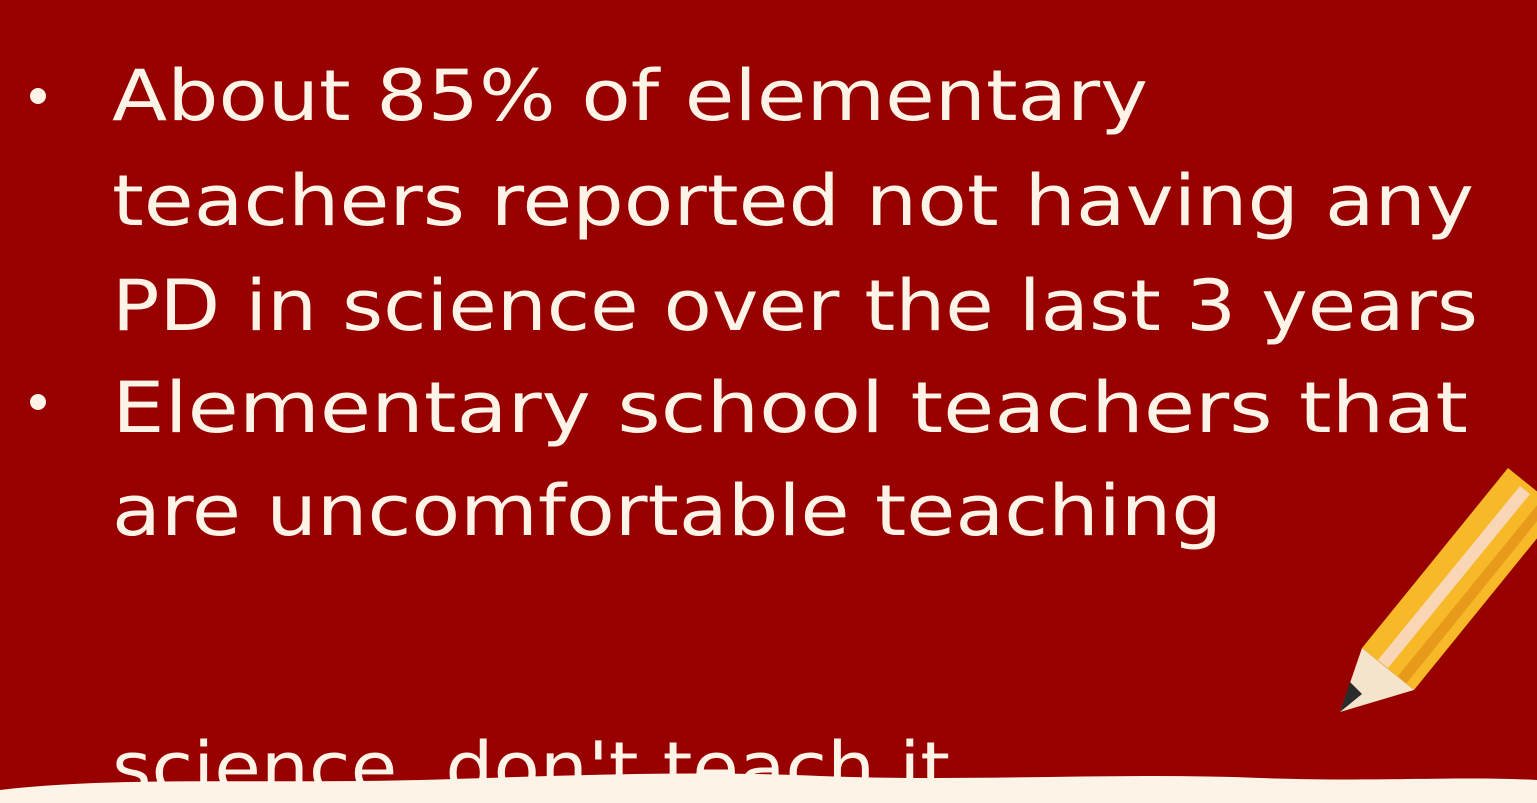  I want to click on pencil, so click(1438, 590).